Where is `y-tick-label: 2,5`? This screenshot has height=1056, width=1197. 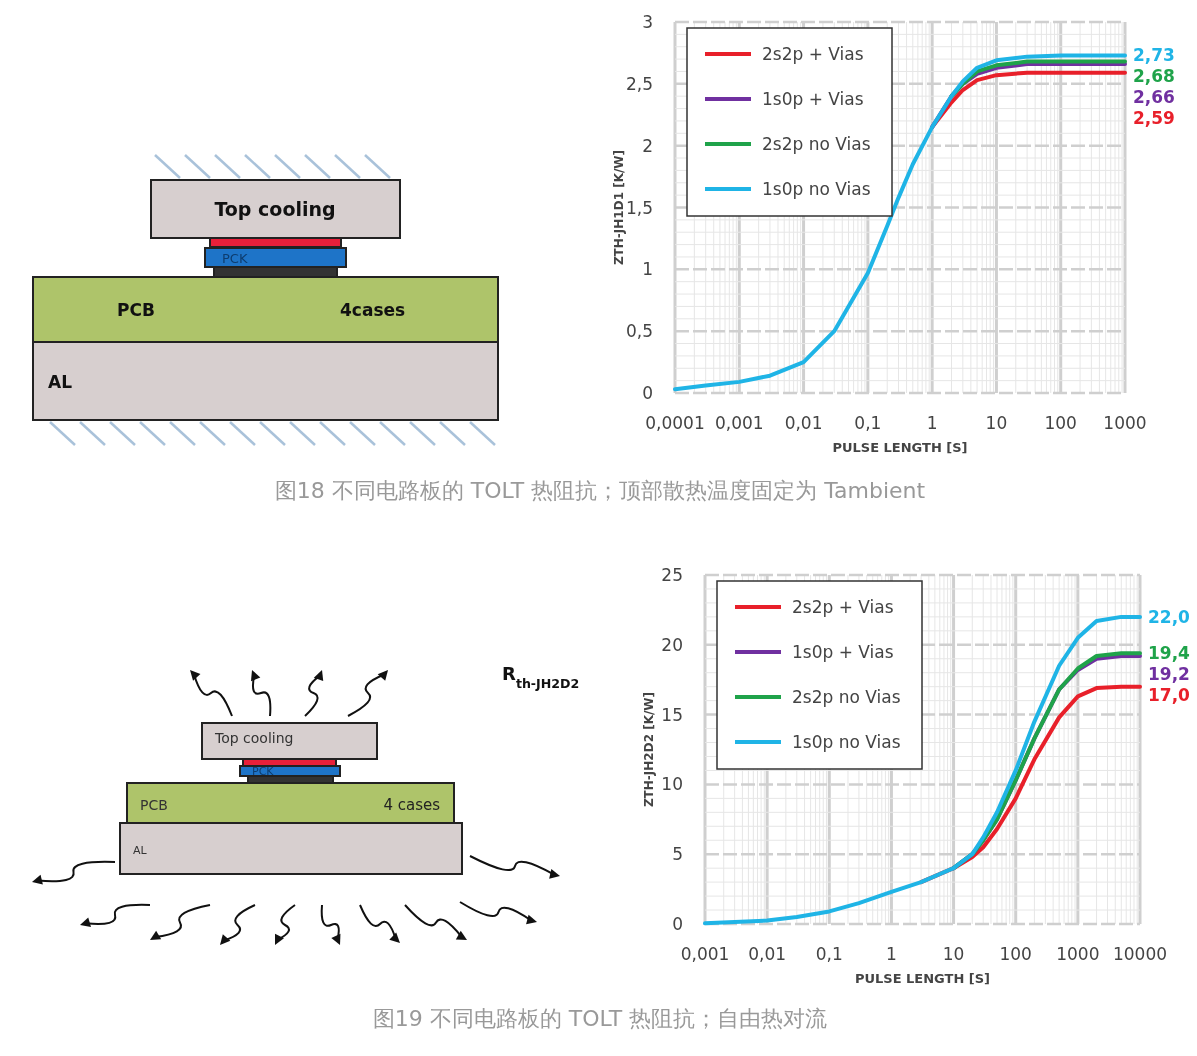
y-tick-label: 2,5 is located at coordinates (639, 83).